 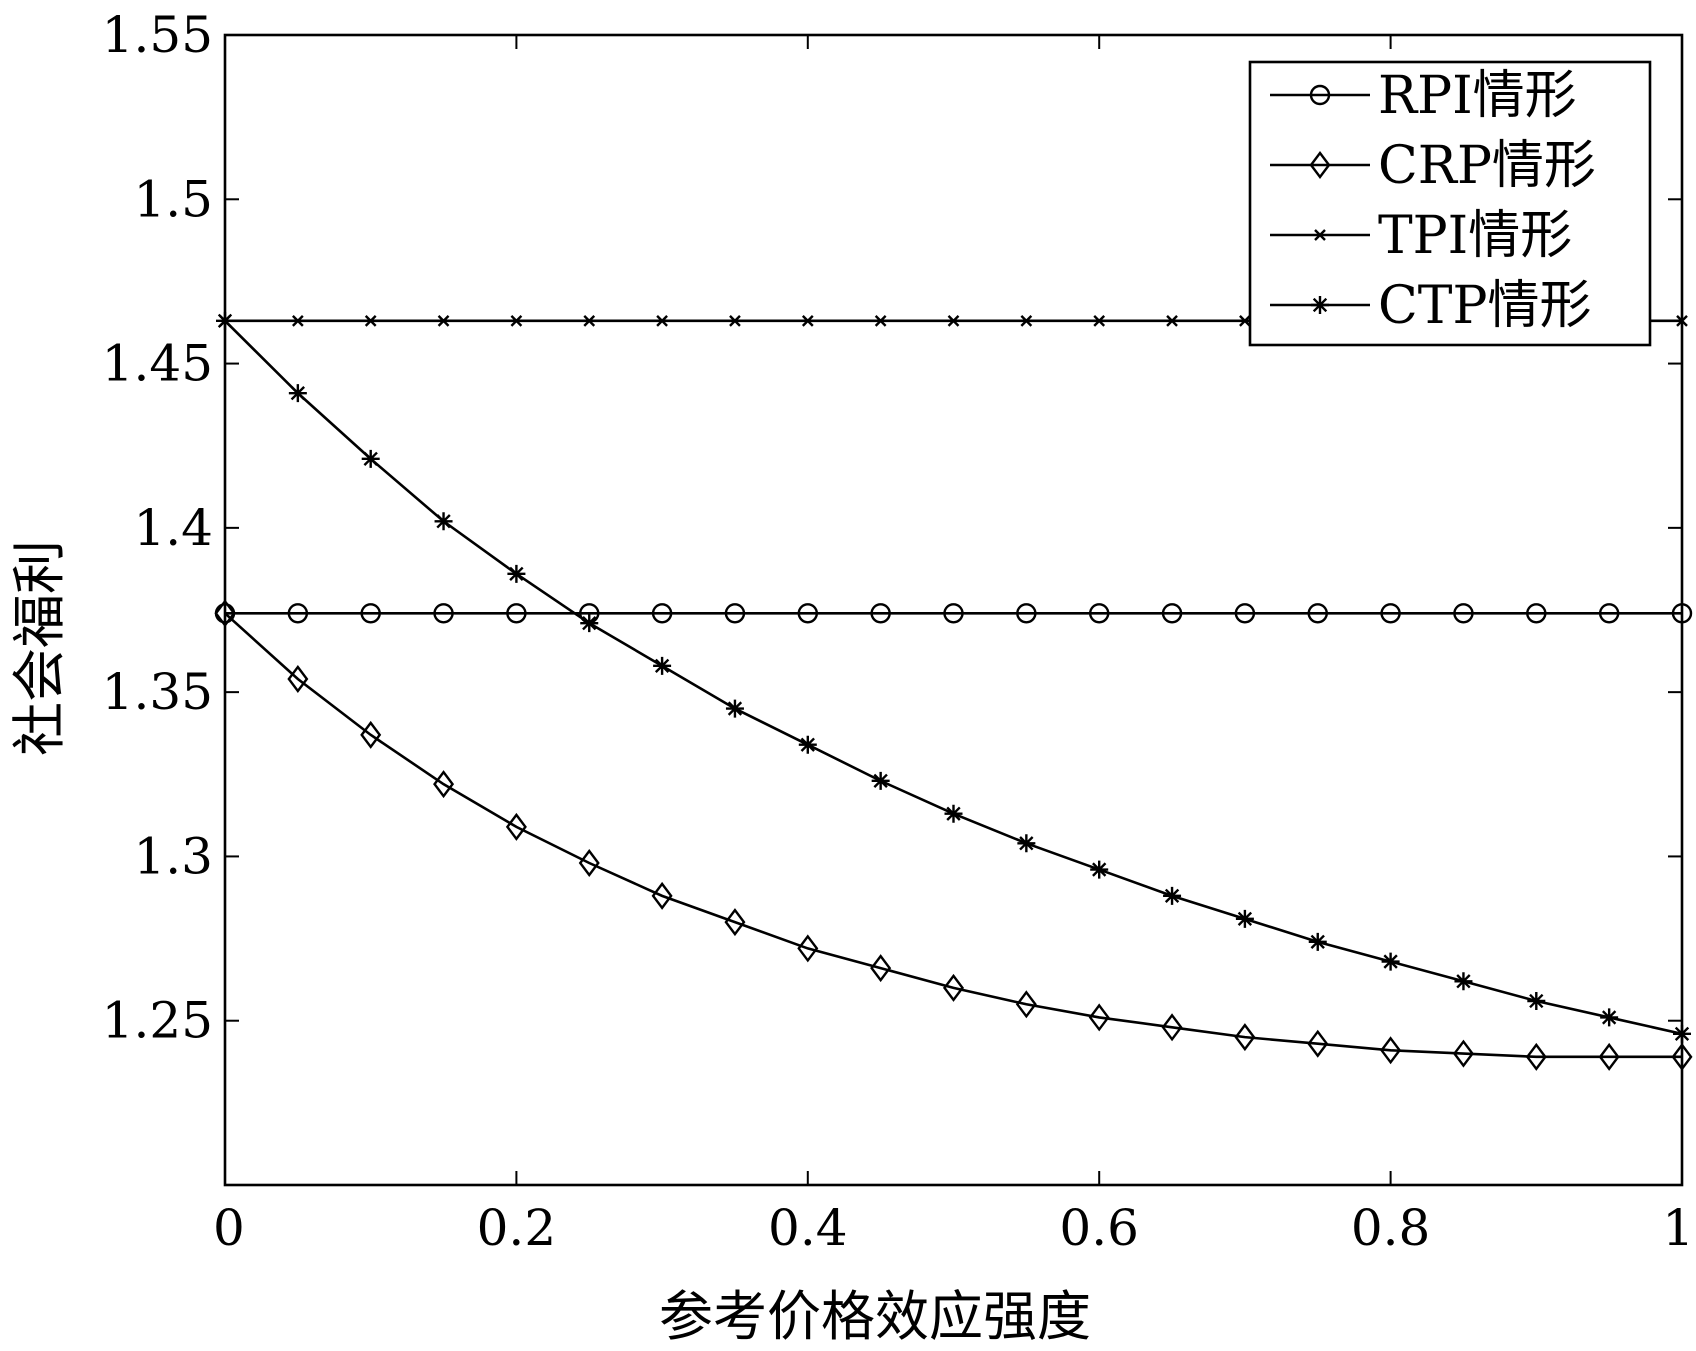 What do you see at coordinates (1099, 1228) in the screenshot?
I see `x-tick-label: 0.6` at bounding box center [1099, 1228].